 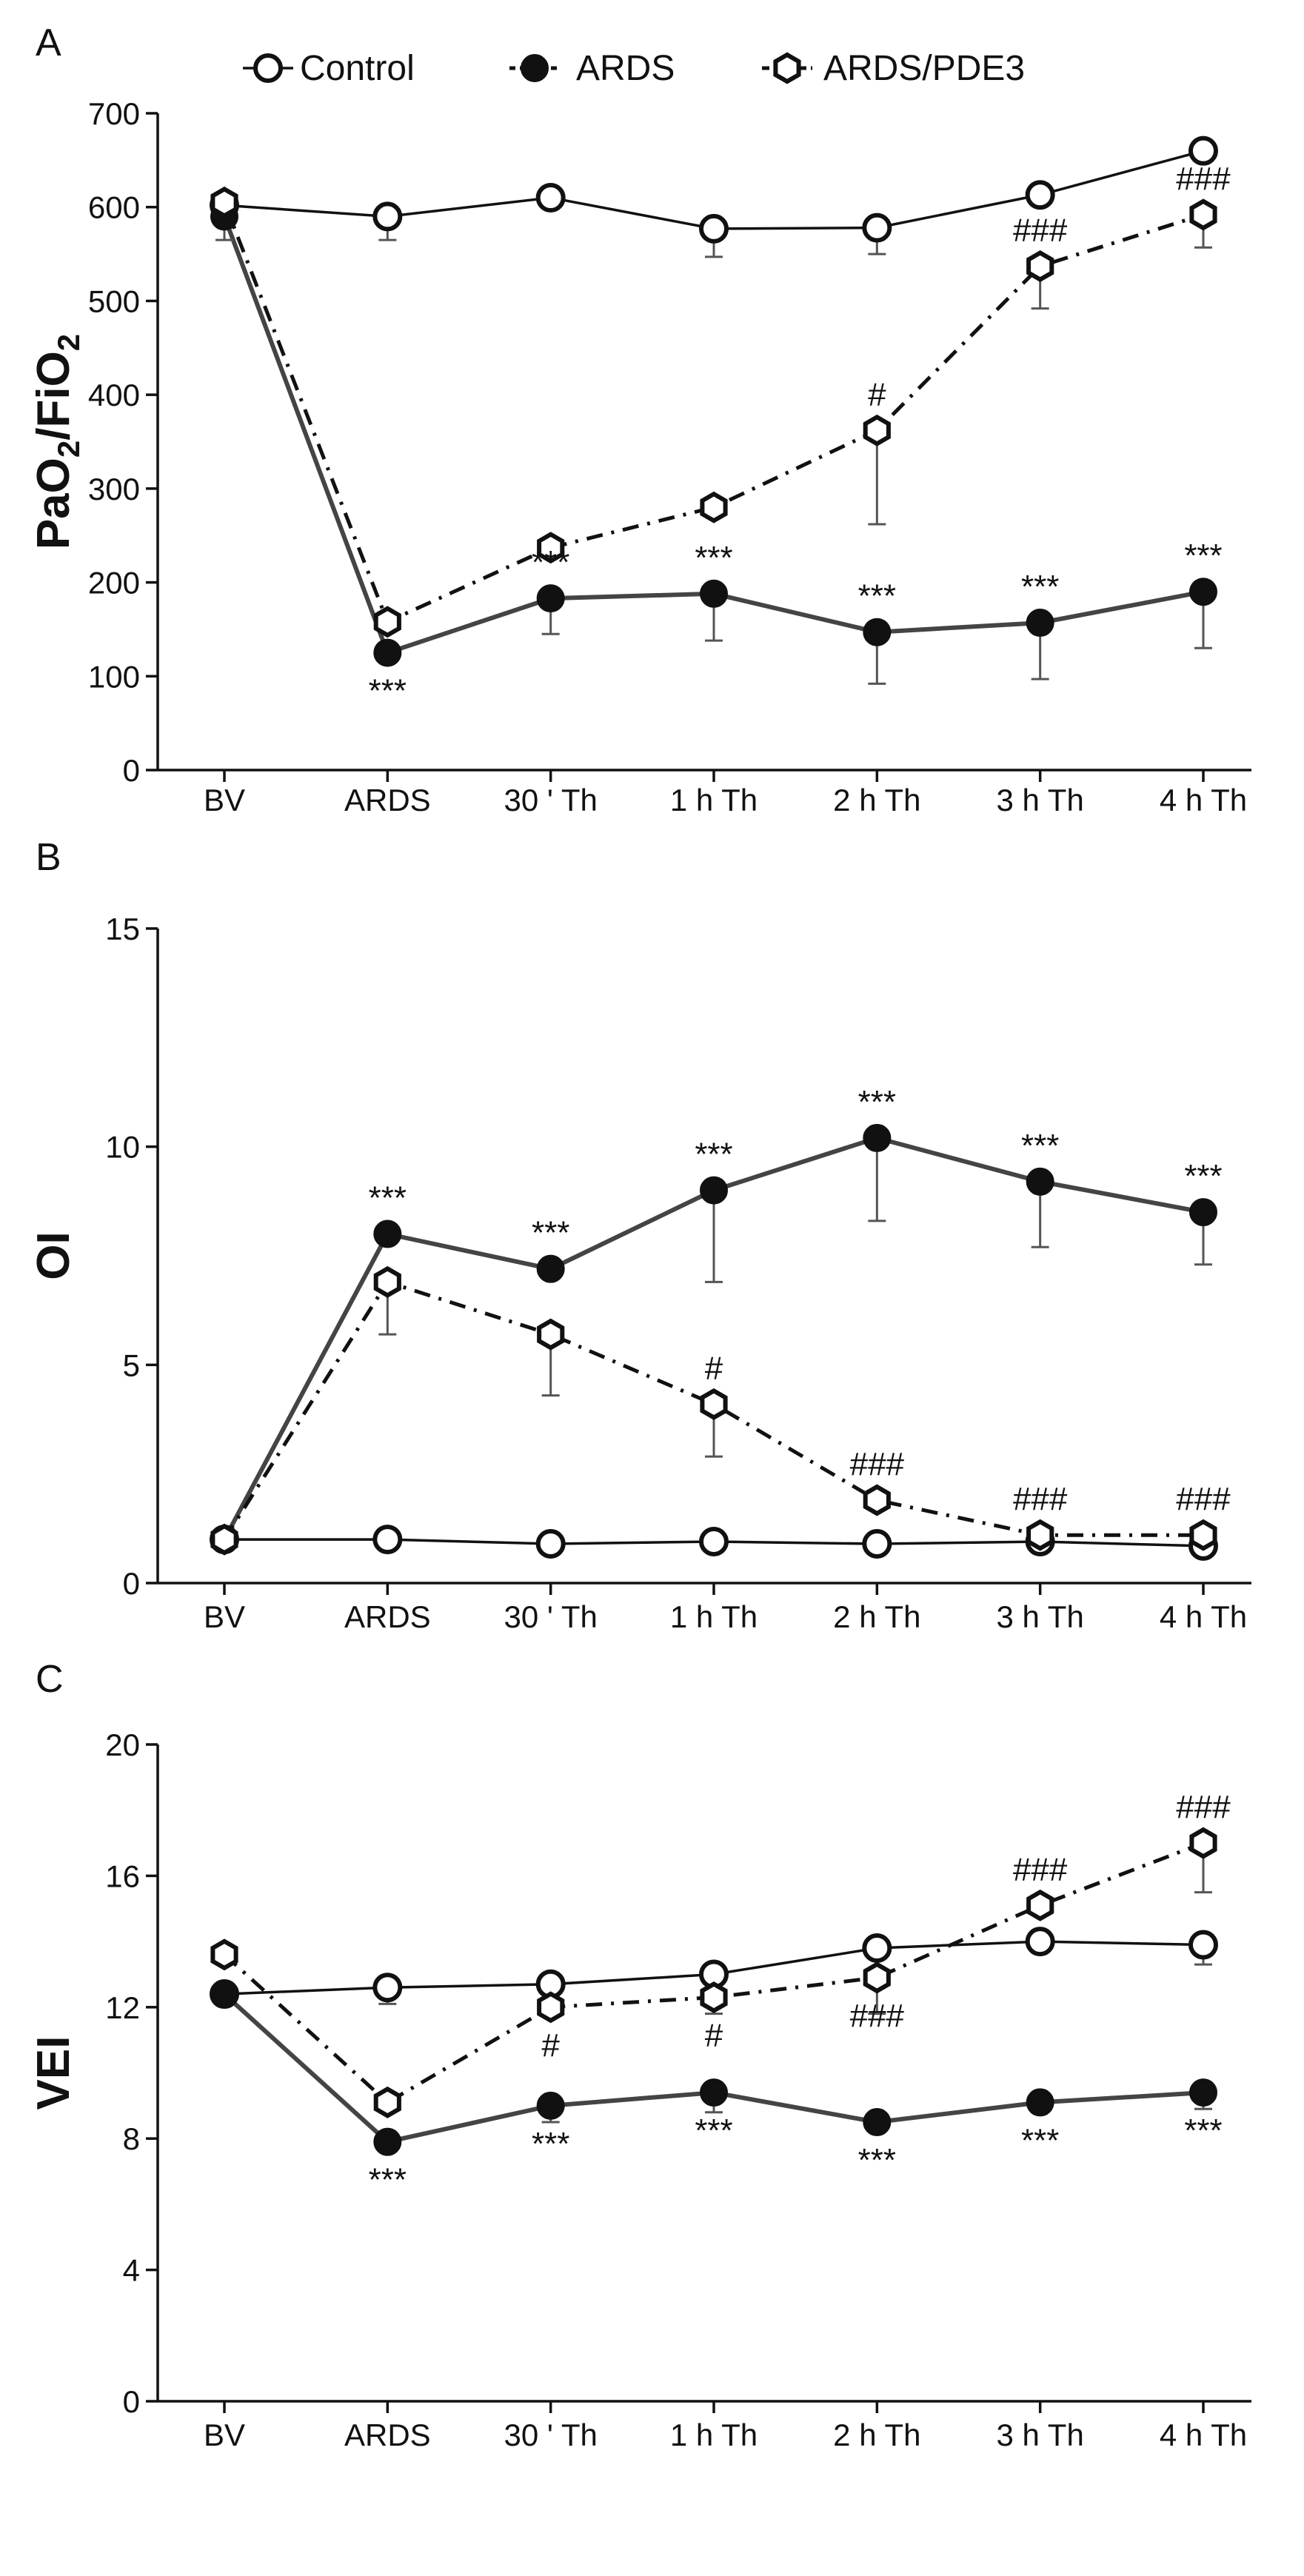 What do you see at coordinates (357, 68) in the screenshot?
I see `legend-label: Control` at bounding box center [357, 68].